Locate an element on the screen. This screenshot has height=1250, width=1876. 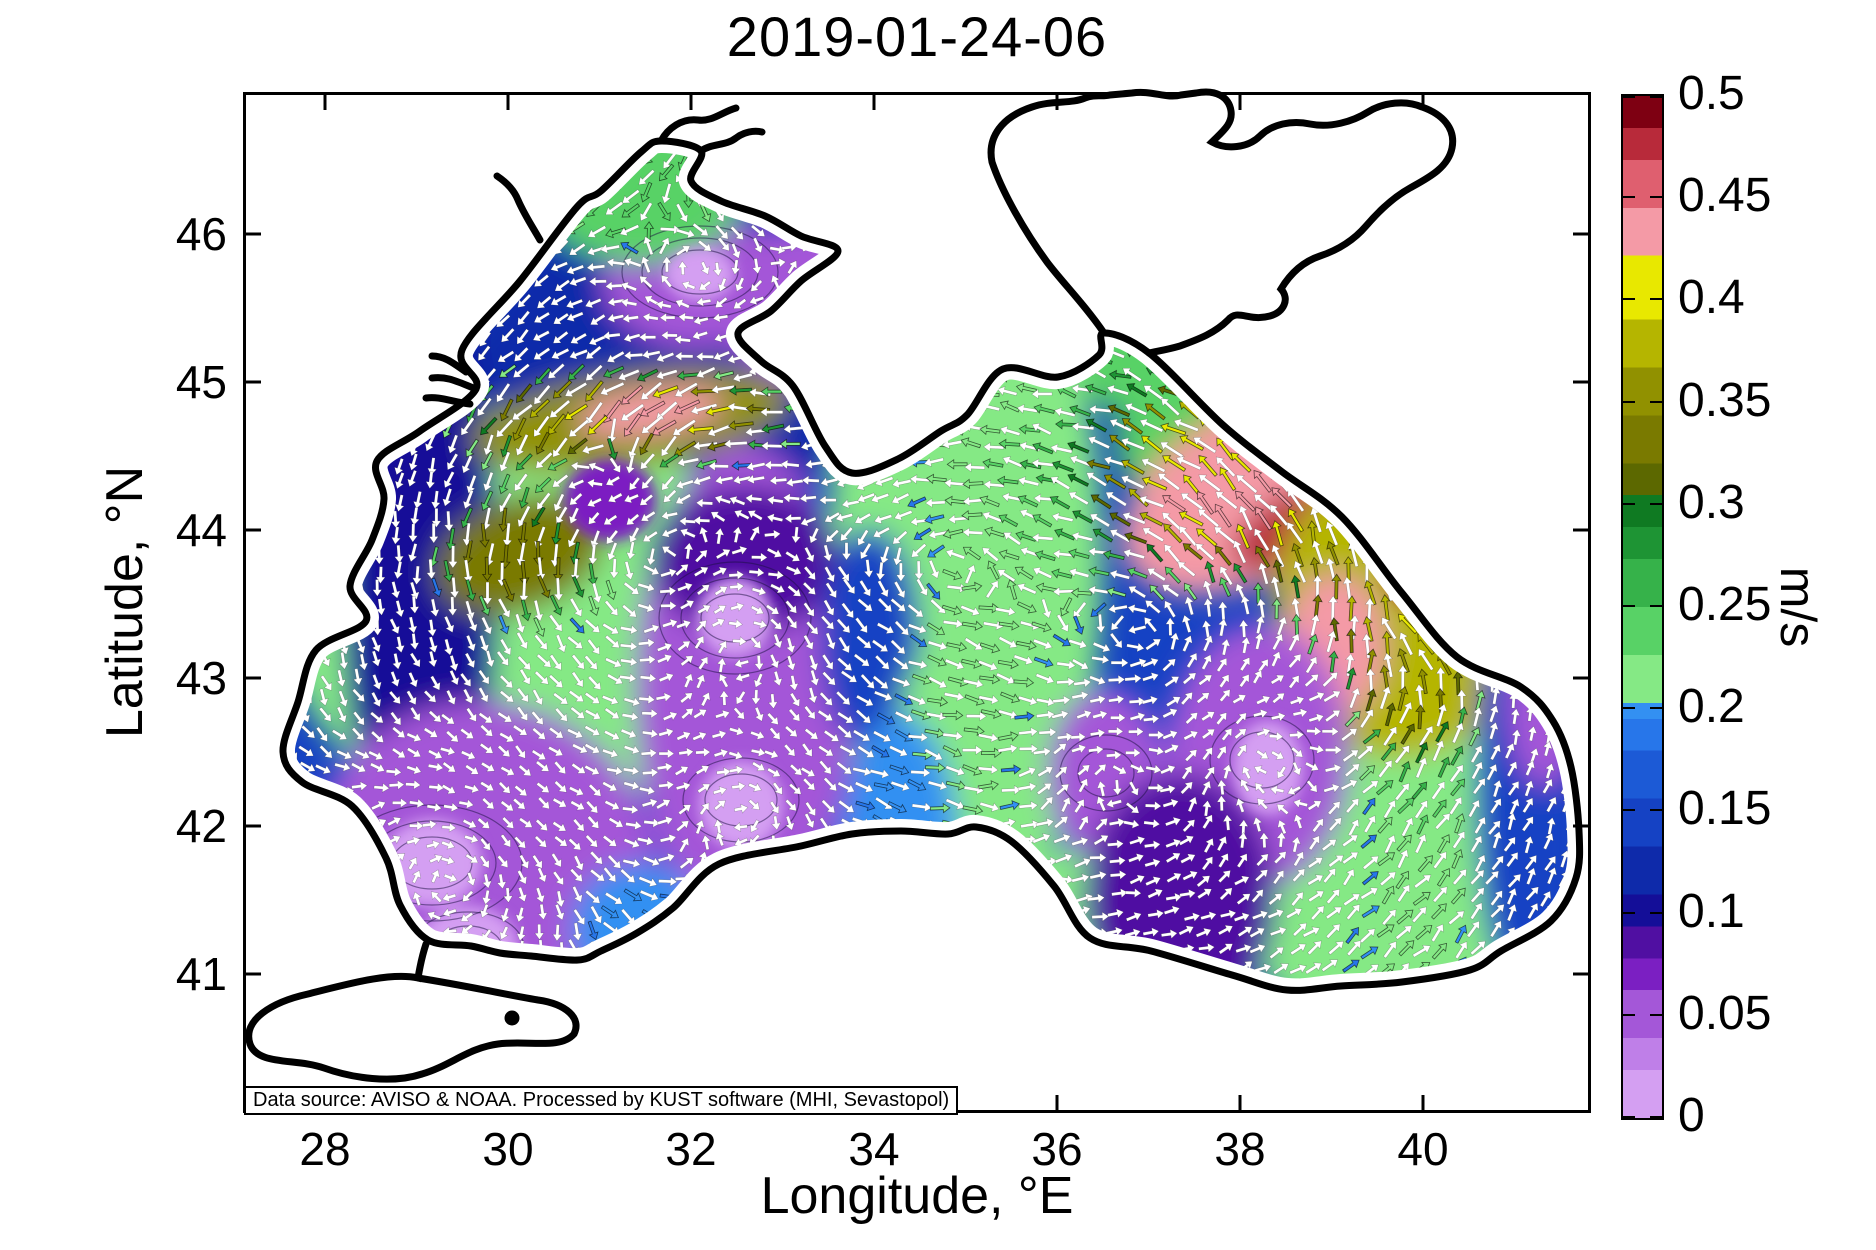
colorbar-tick-label: 0.1 is located at coordinates (1711, 911).